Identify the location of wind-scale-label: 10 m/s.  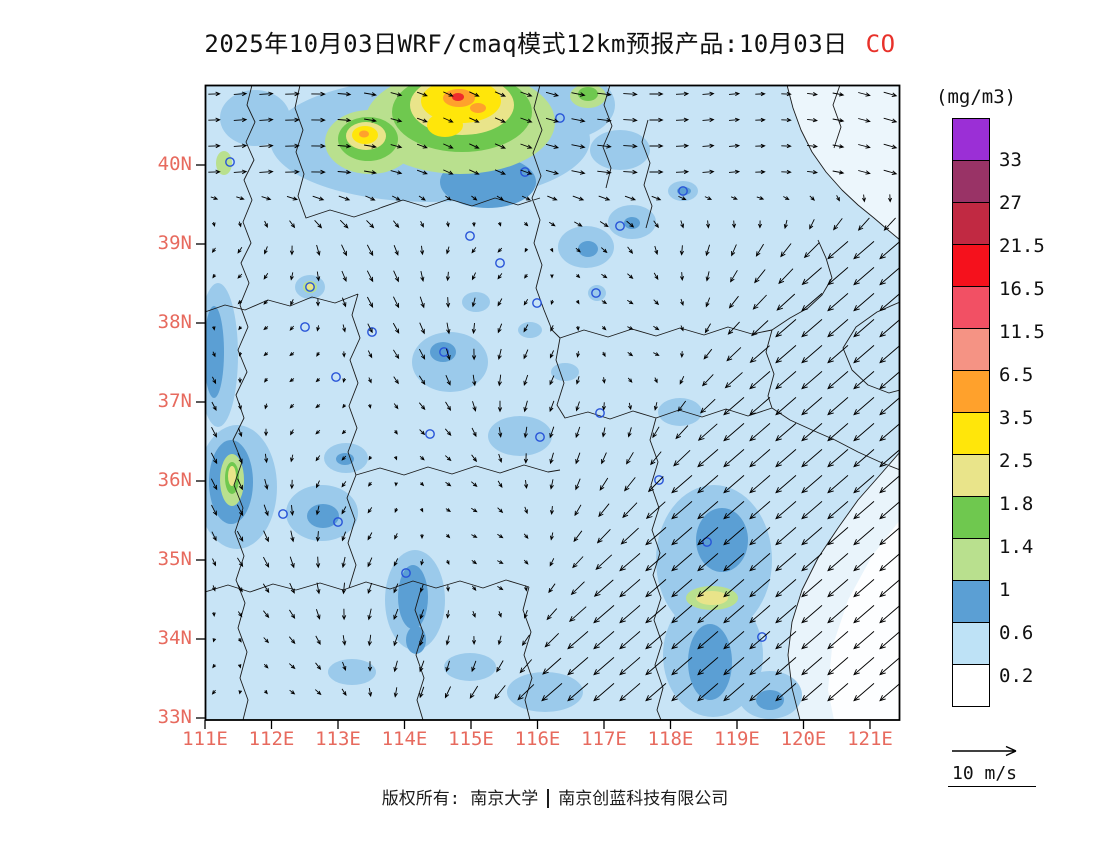
(985, 773).